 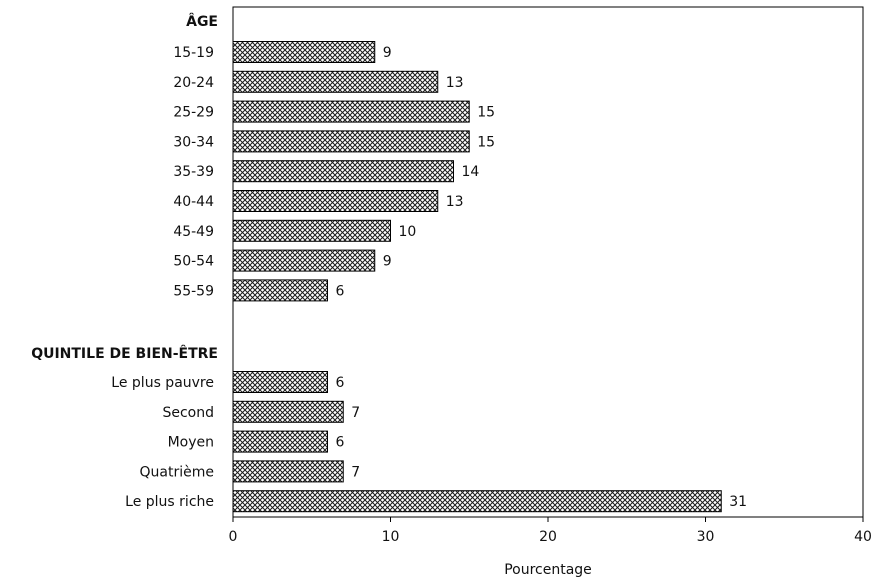 What do you see at coordinates (548, 537) in the screenshot?
I see `x-tick-label: 20` at bounding box center [548, 537].